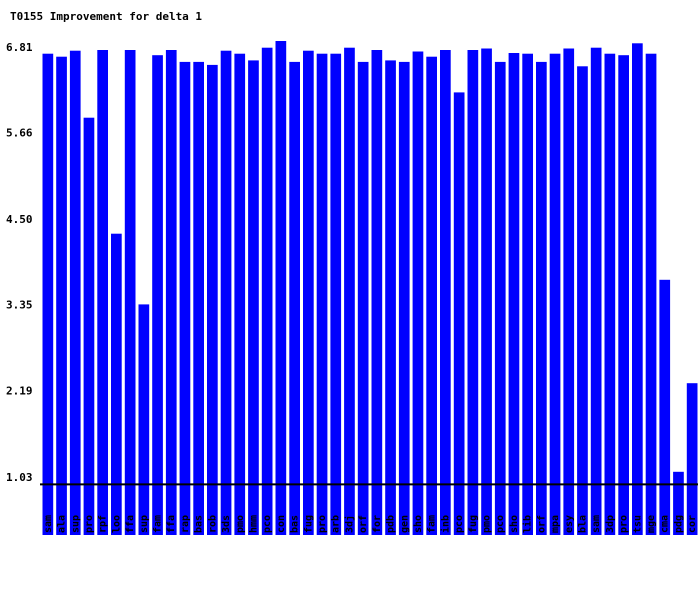 The image size is (700, 590). I want to click on x-tick-label-10: rap, so click(185, 524).